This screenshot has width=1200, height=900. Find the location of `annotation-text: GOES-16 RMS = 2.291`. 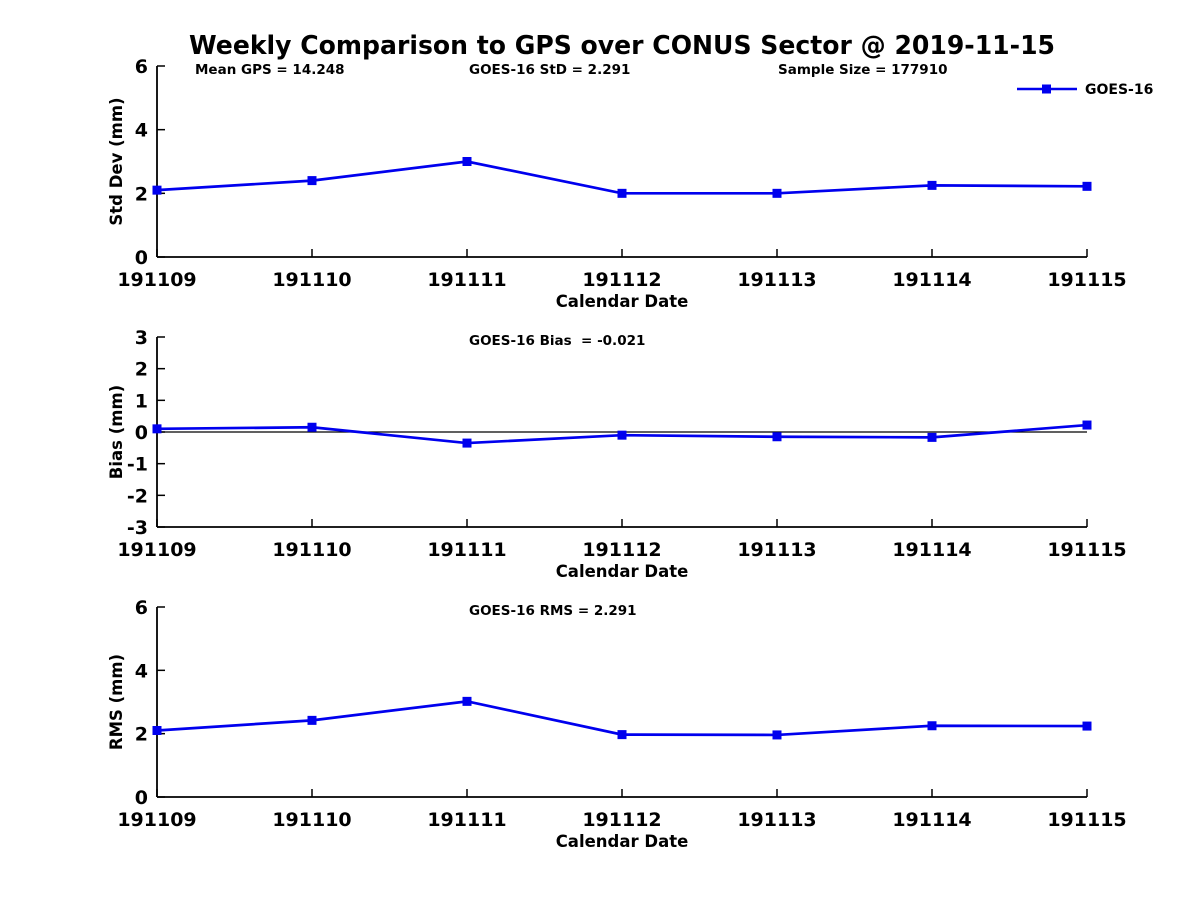

annotation-text: GOES-16 RMS = 2.291 is located at coordinates (553, 611).